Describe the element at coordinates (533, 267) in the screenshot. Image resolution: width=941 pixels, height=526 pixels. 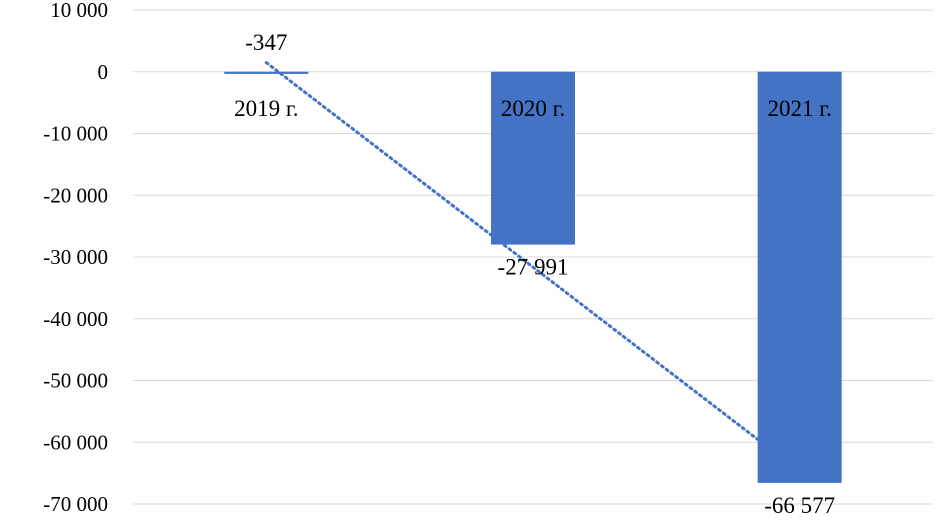
I see `data-label: -27 991` at that location.